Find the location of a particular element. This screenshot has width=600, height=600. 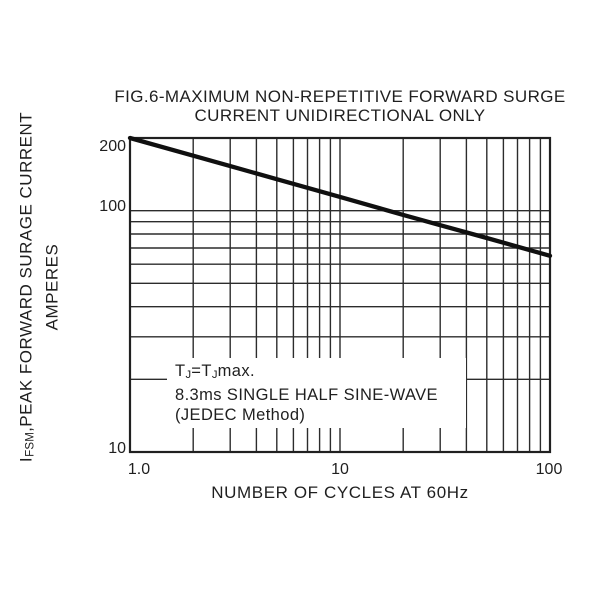

annotation-tj2: =T is located at coordinates (201, 371).